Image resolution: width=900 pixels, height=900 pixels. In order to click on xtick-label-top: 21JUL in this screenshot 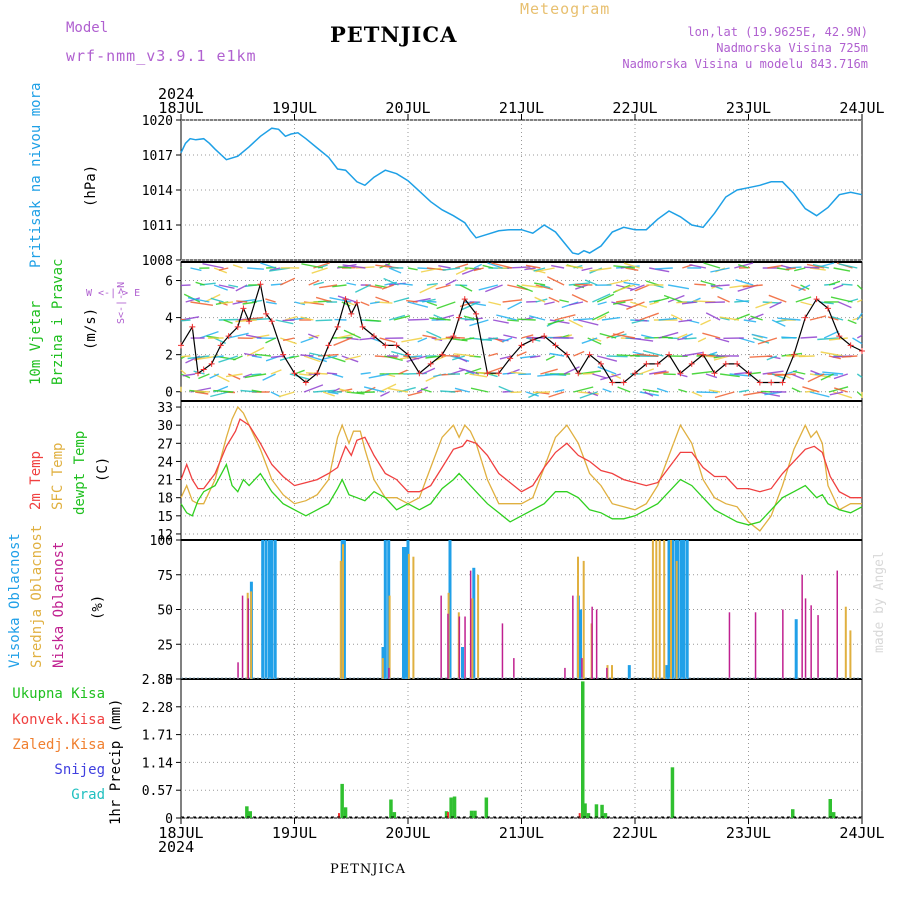, I will do `click(521, 108)`.